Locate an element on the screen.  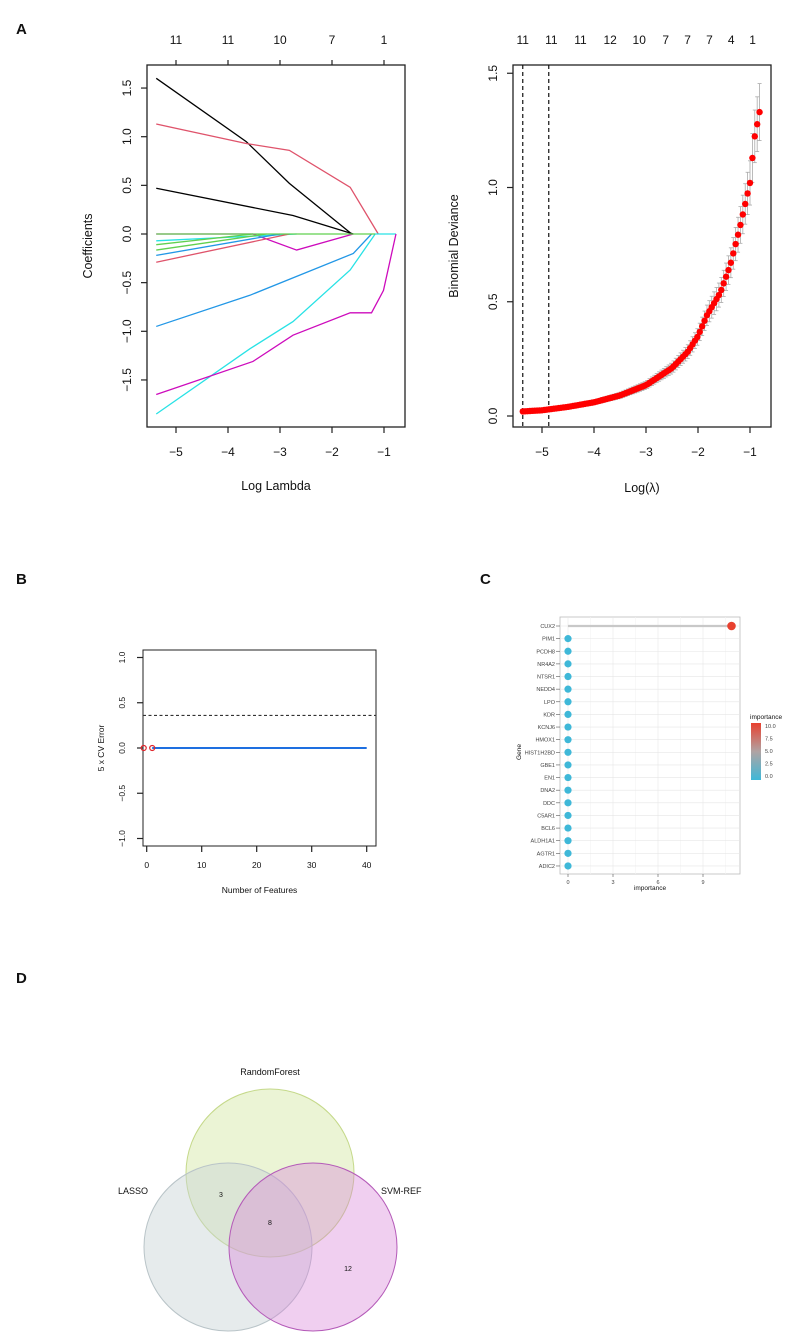
gene-label: C5AR1 is located at coordinates (546, 816).